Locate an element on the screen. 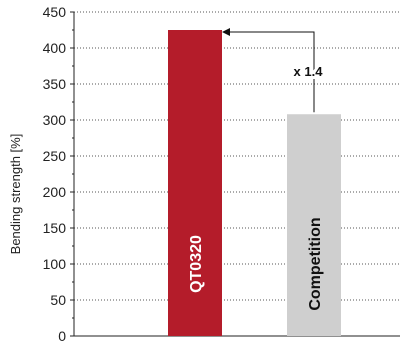 The image size is (403, 342). y-tick-label: 0 is located at coordinates (62, 335).